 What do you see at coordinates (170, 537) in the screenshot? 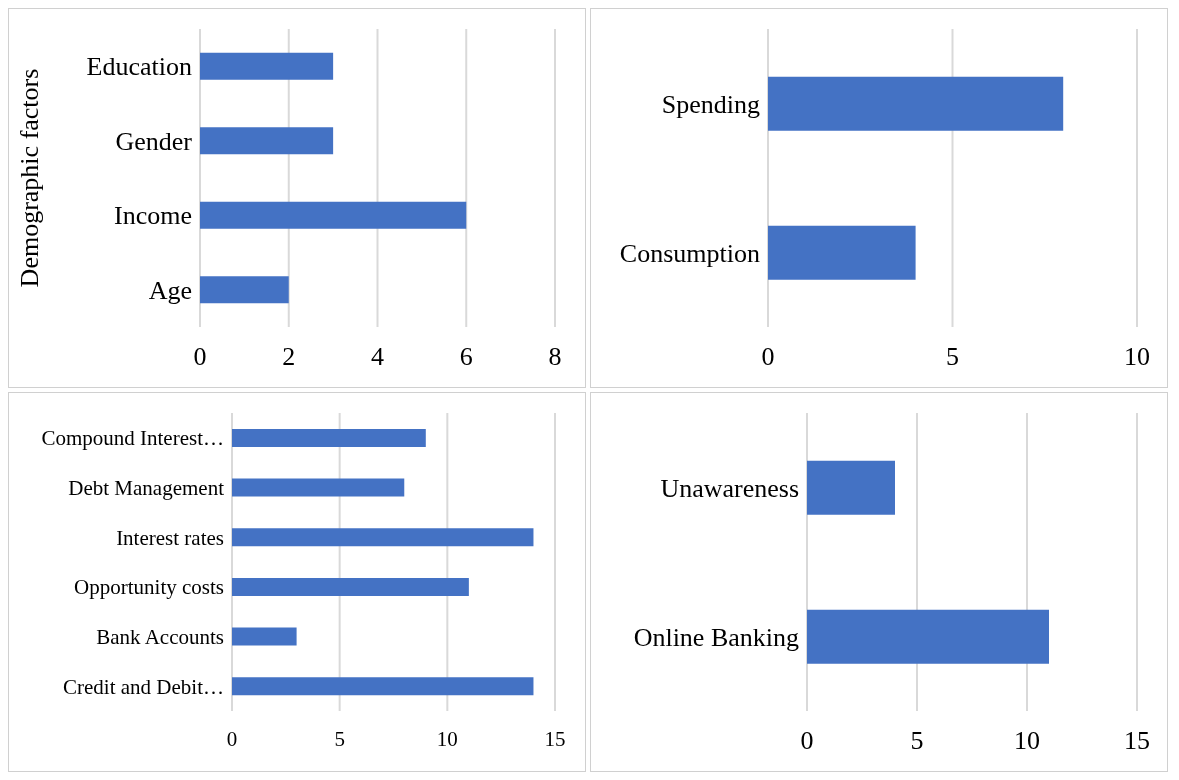
I see `y-tick-label: Interest rates` at bounding box center [170, 537].